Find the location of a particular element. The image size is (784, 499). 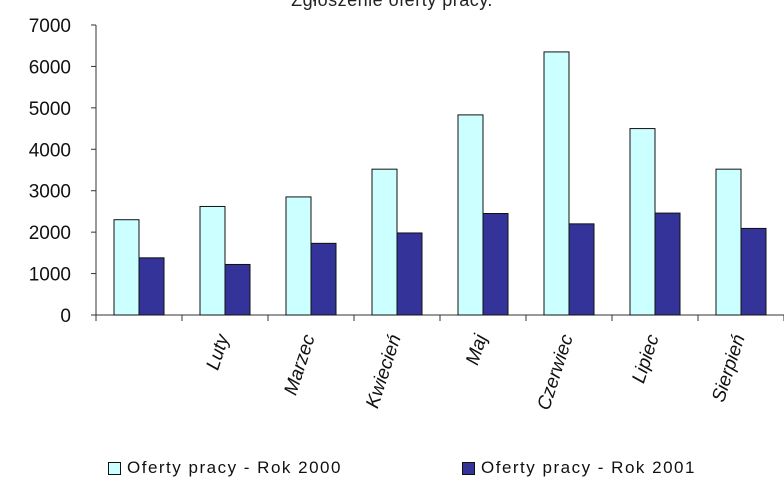

y-tick-label: 2000 is located at coordinates (50, 233).